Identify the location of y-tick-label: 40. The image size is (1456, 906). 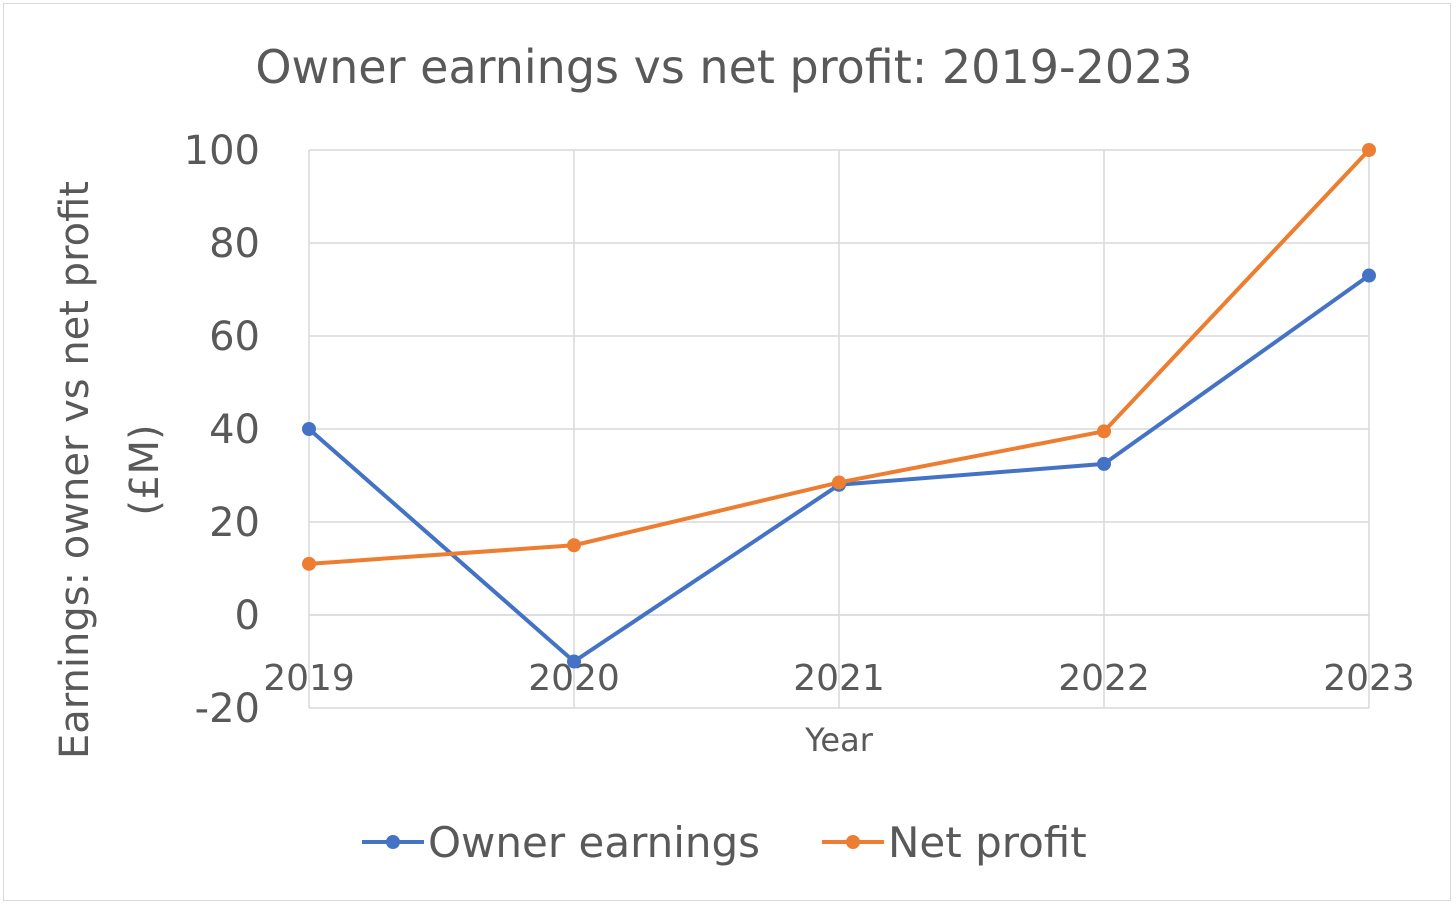
(234, 430).